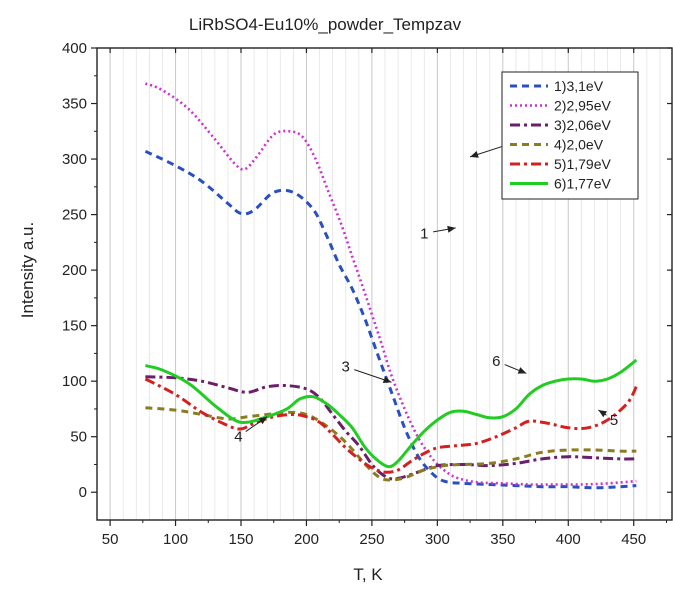 This screenshot has height=593, width=673. What do you see at coordinates (424, 233) in the screenshot?
I see `annotation-label-1: 1` at bounding box center [424, 233].